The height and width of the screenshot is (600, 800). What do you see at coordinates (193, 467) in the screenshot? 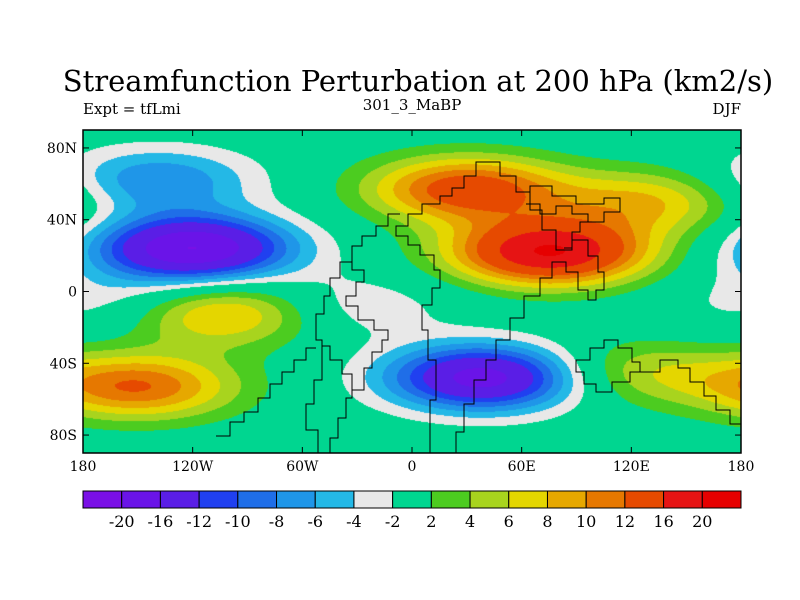
I see `x-tick-label: 120W` at bounding box center [193, 467].